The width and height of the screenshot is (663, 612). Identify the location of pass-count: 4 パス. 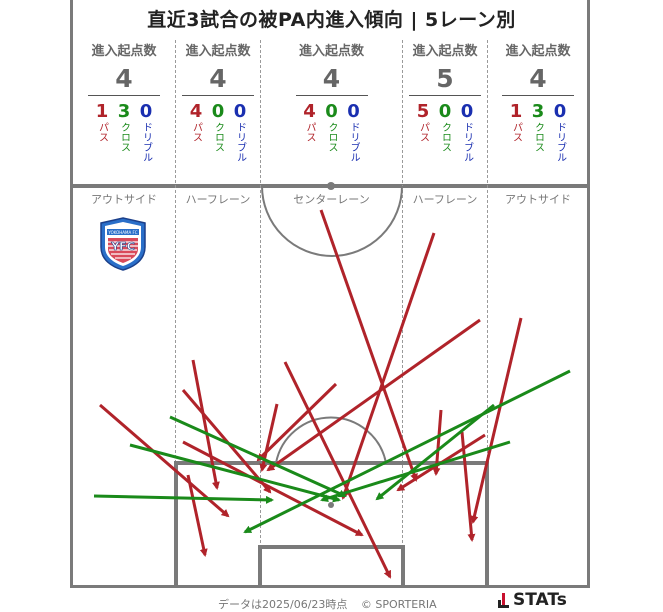
(196, 132).